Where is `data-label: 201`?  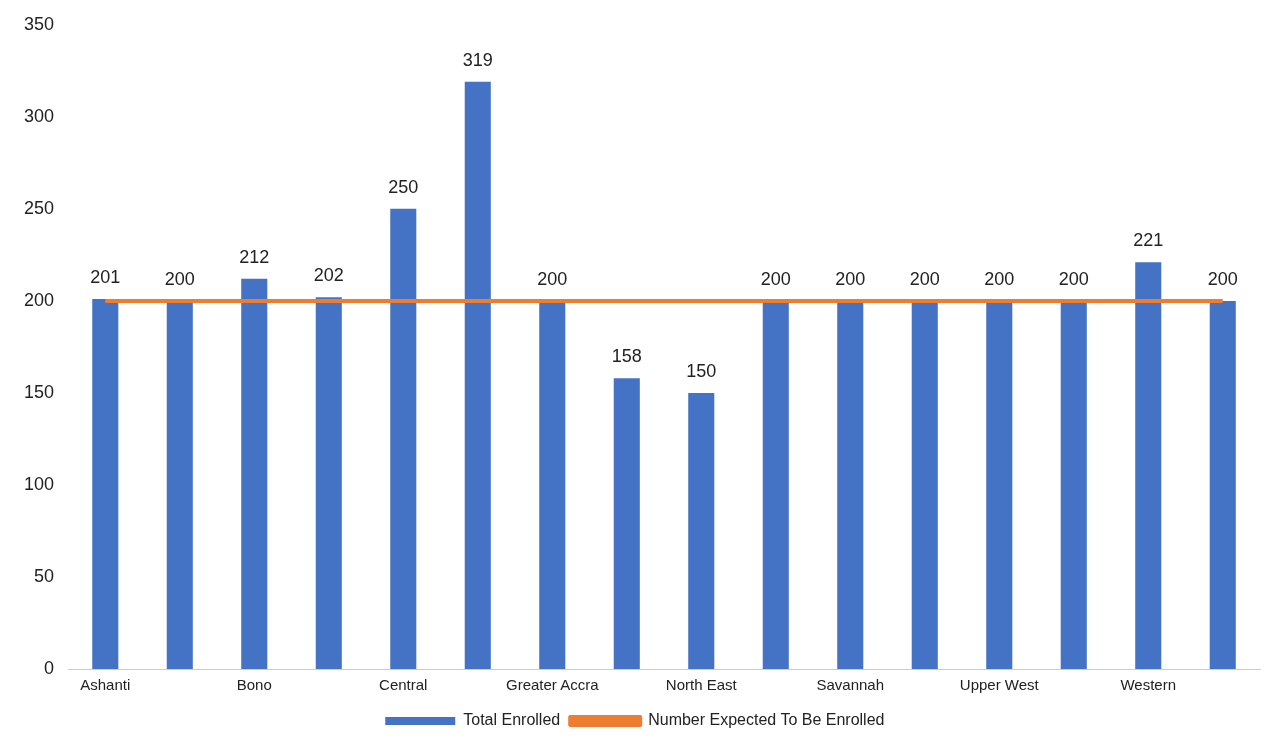 data-label: 201 is located at coordinates (105, 277).